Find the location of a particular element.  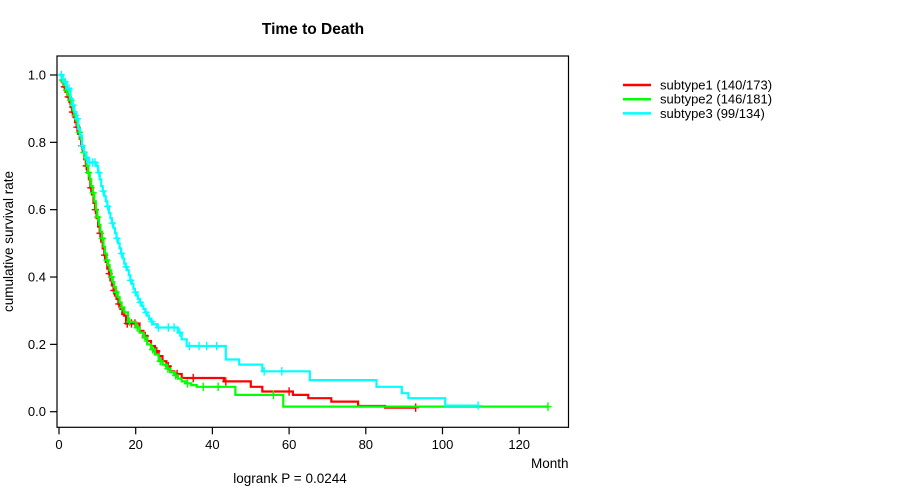

legend-label: subtype3 (99/134) is located at coordinates (712, 113).